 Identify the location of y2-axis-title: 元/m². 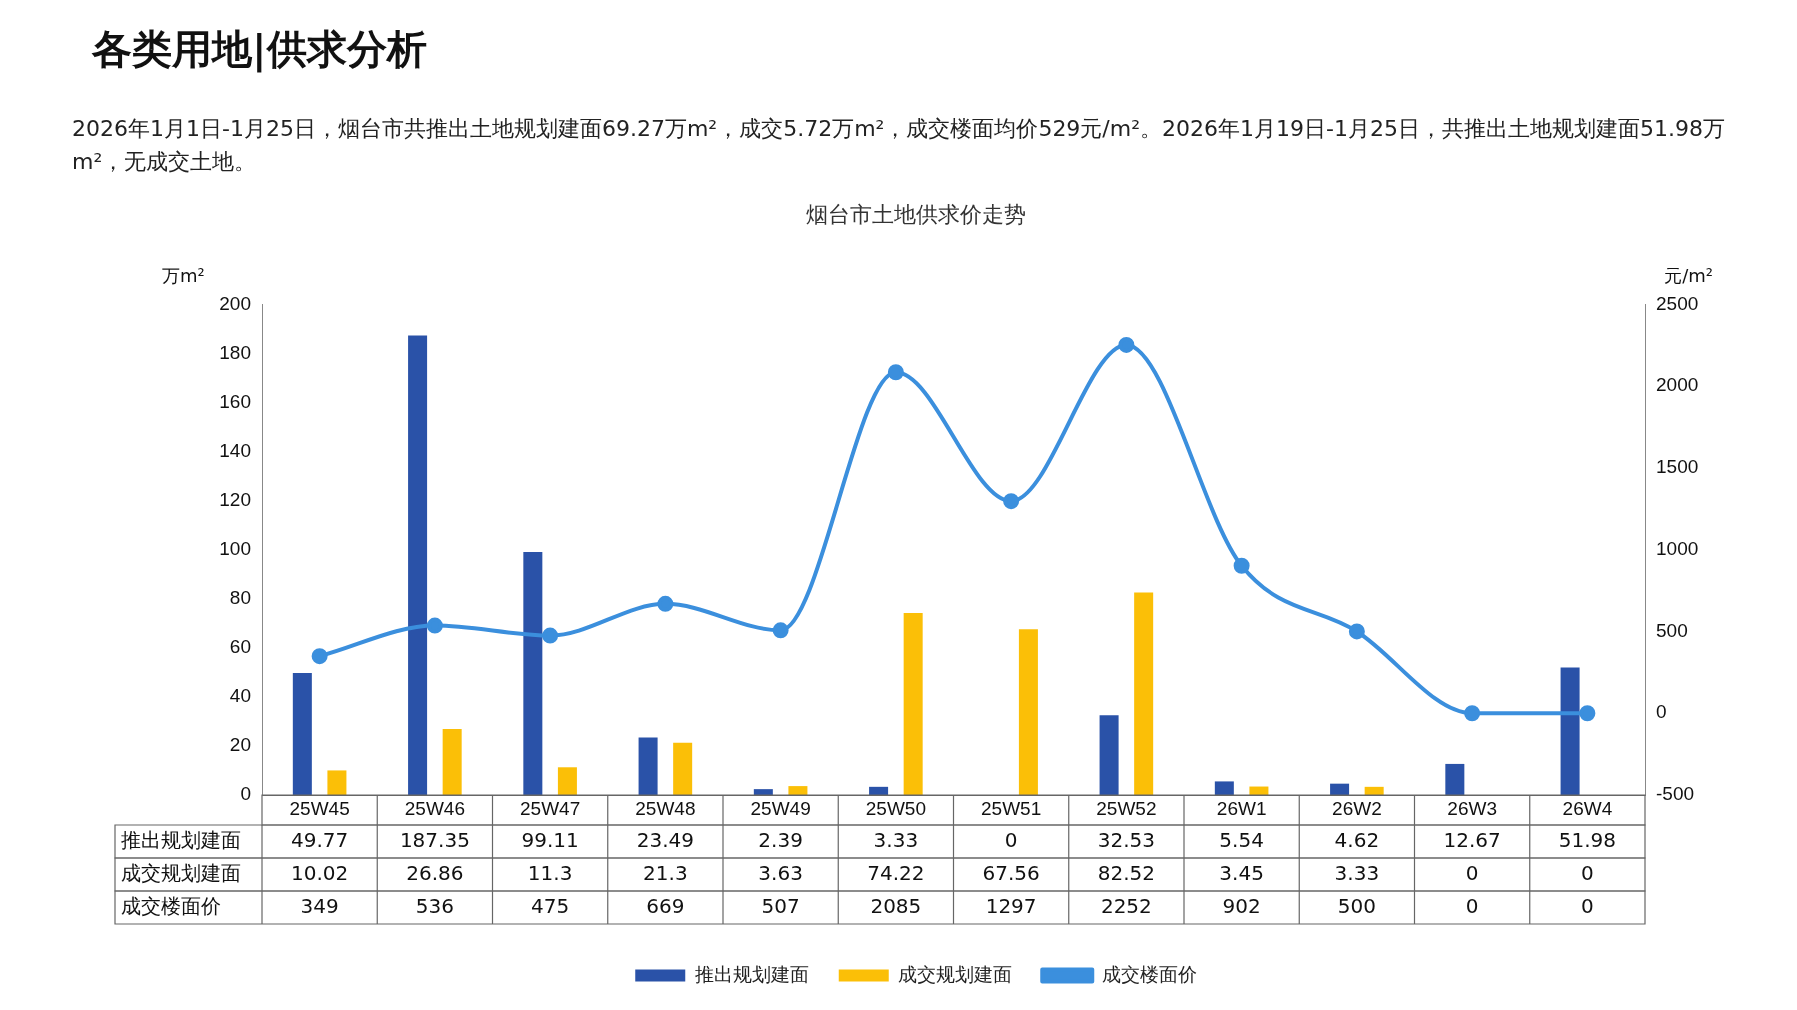
(1688, 276).